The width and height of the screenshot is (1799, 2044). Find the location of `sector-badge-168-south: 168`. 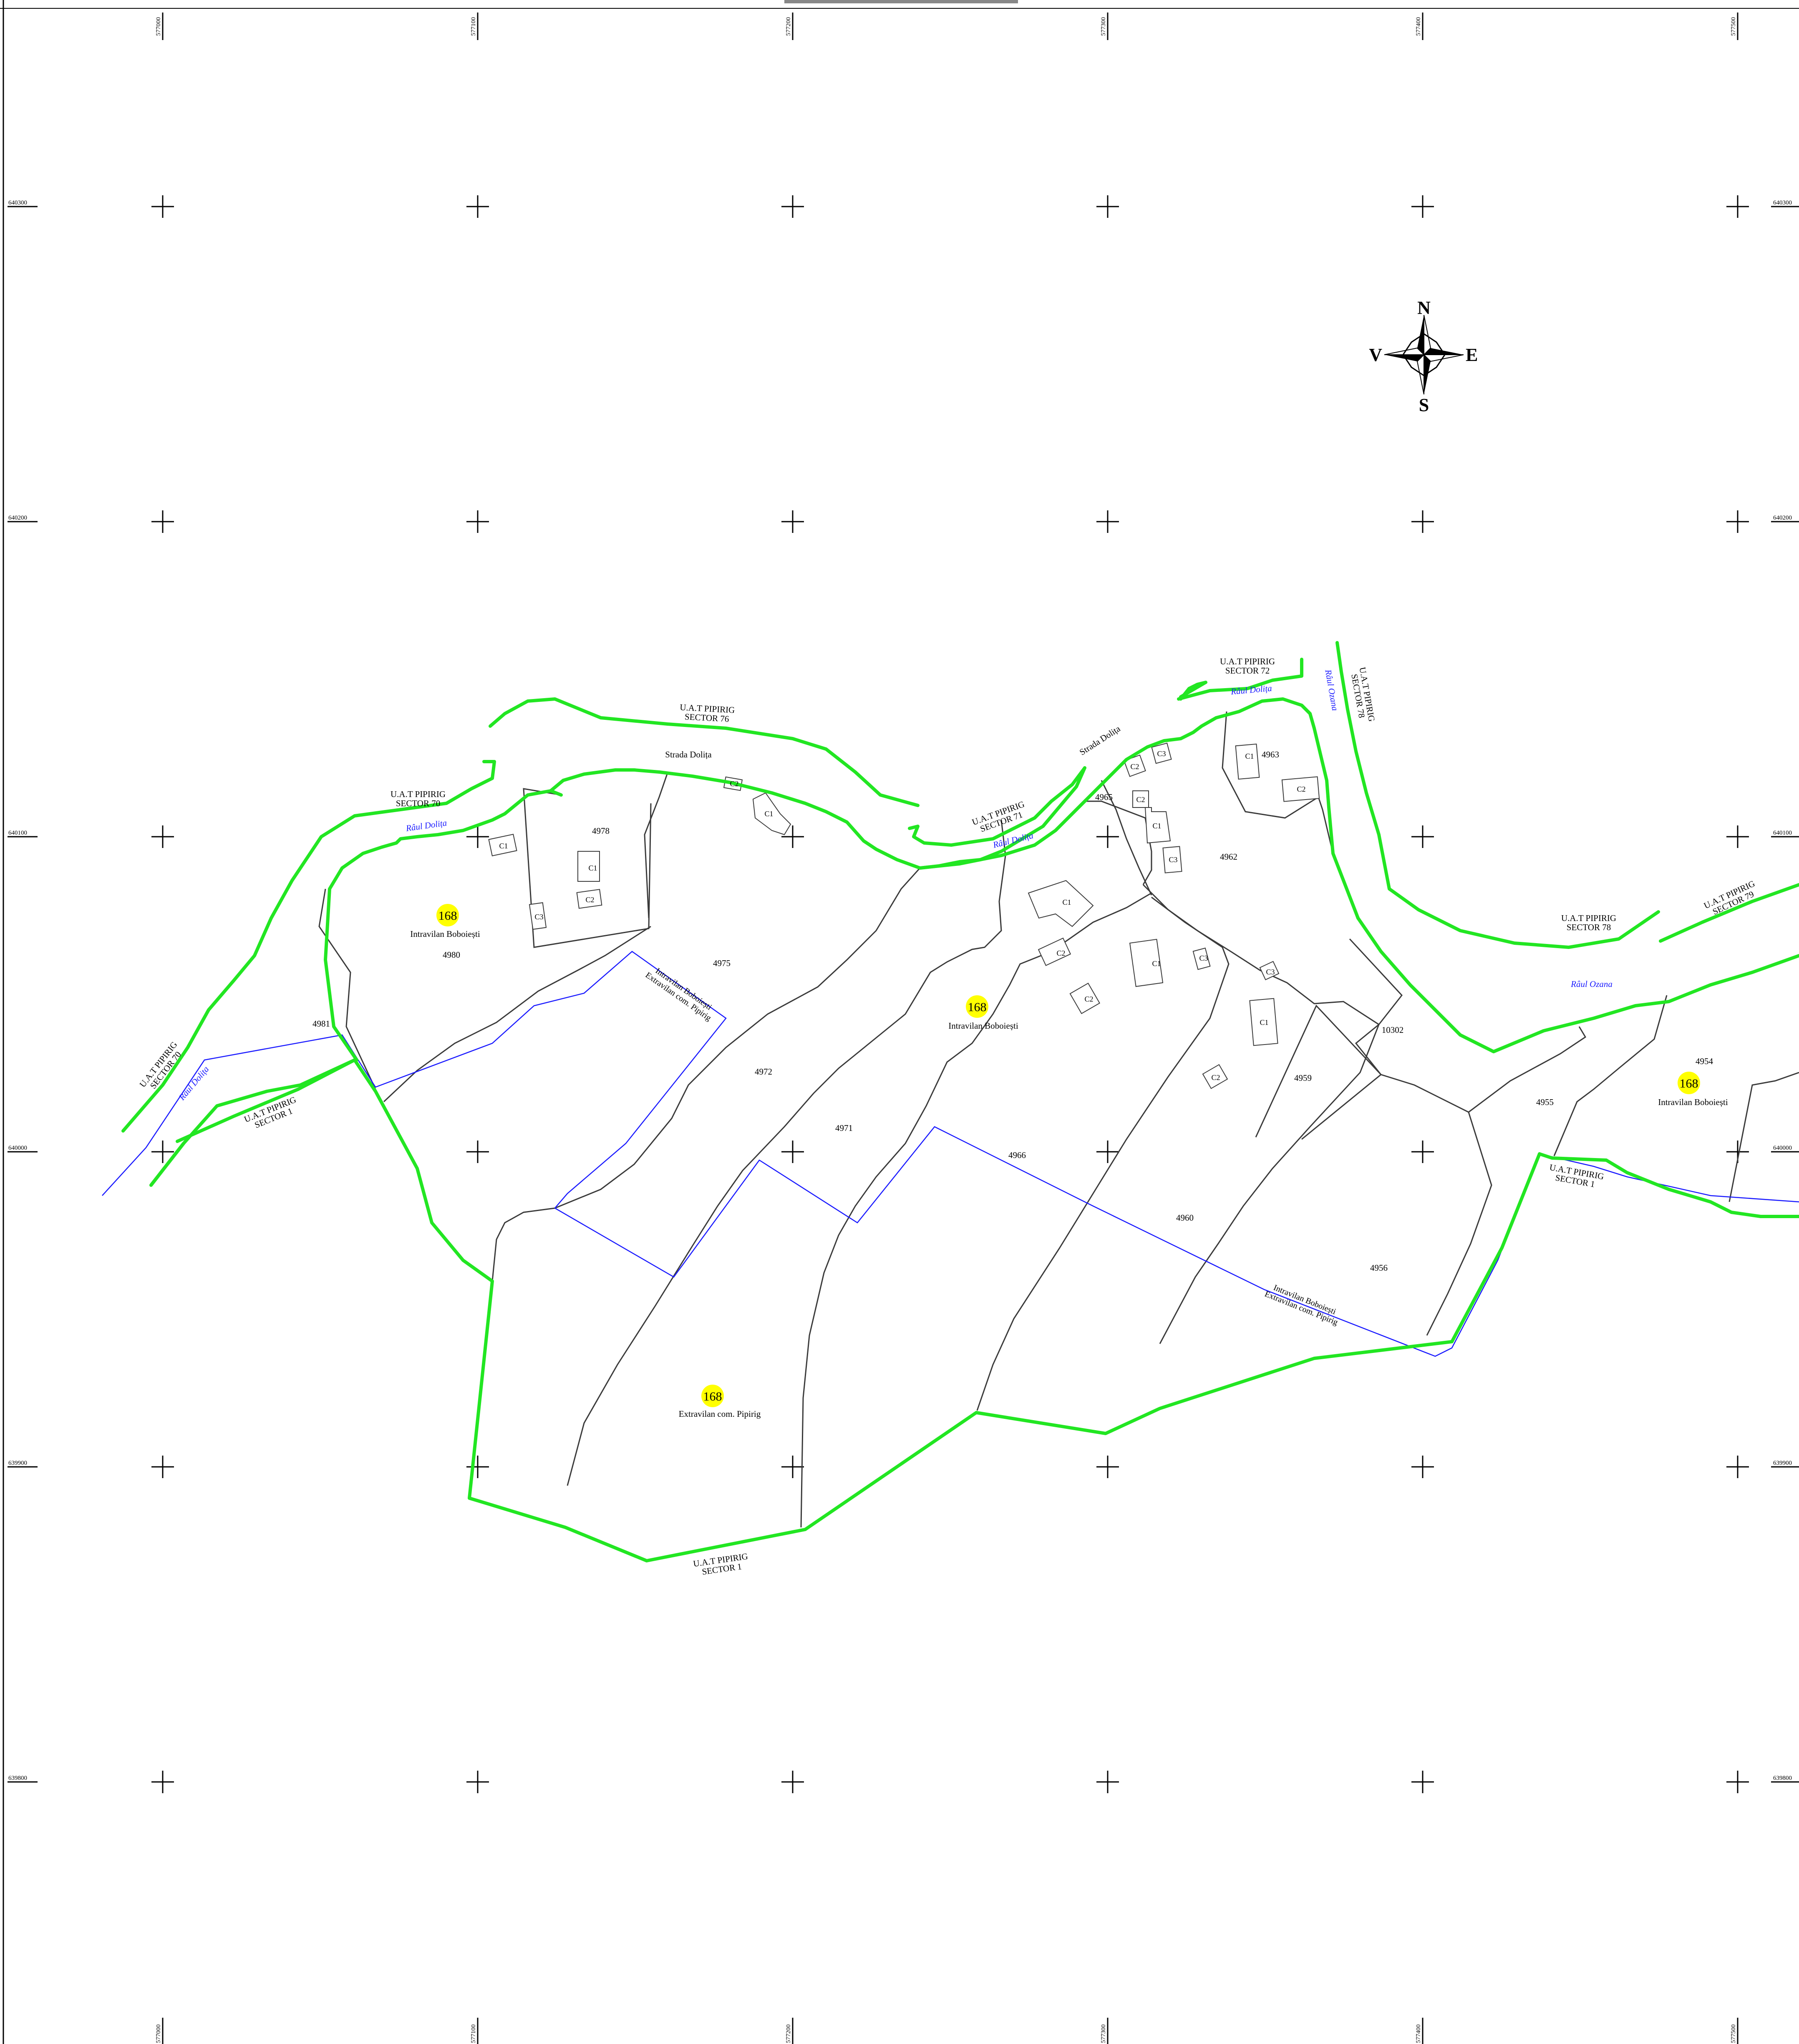

sector-badge-168-south: 168 is located at coordinates (712, 1396).